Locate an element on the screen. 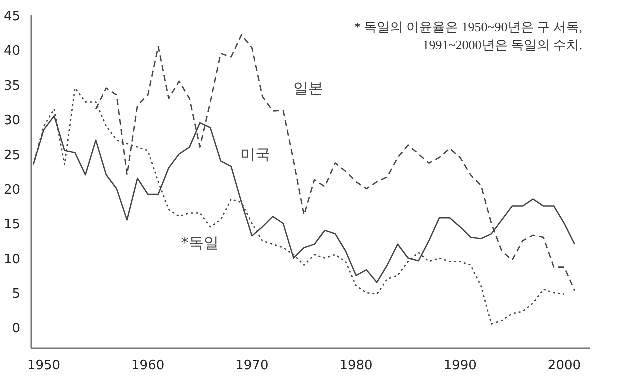 This screenshot has width=627, height=380. x-tick-label: 1970 is located at coordinates (252, 366).